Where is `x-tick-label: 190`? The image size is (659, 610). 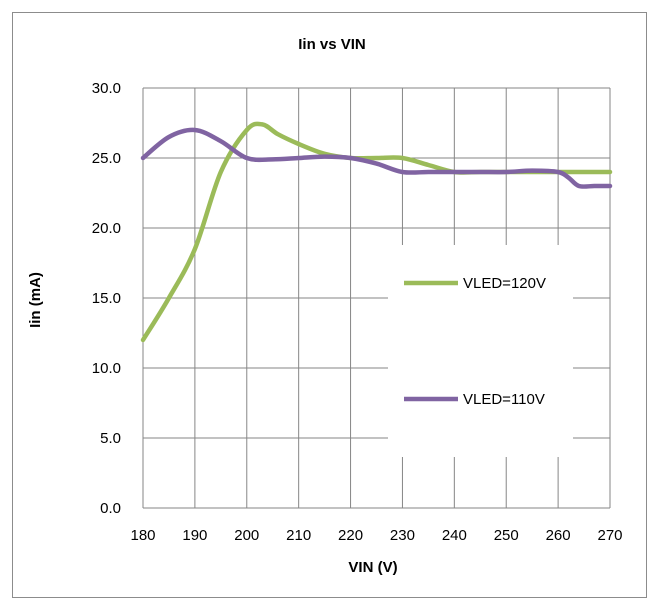
x-tick-label: 190 is located at coordinates (194, 535).